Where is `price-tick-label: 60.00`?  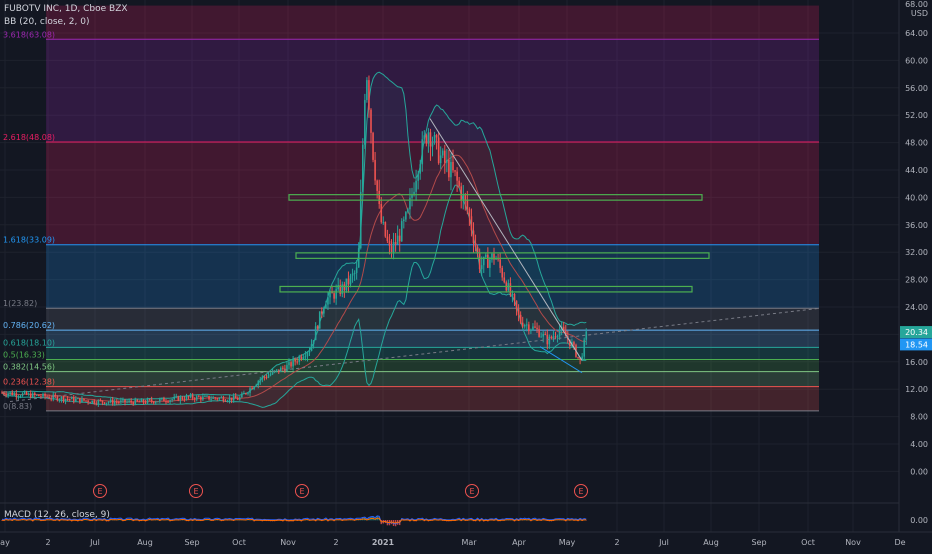
price-tick-label: 60.00 is located at coordinates (916, 60).